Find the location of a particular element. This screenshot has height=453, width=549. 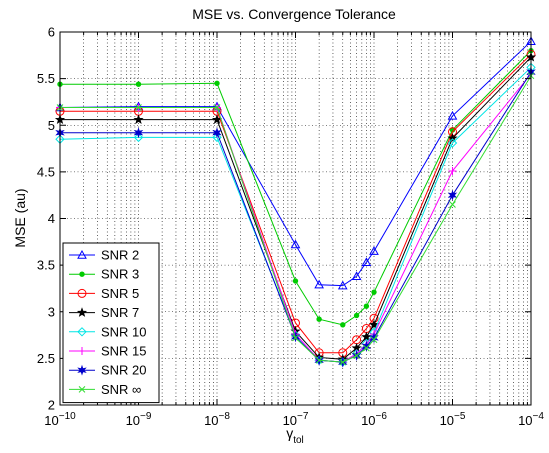

y-tick-label: 6 is located at coordinates (51, 32).